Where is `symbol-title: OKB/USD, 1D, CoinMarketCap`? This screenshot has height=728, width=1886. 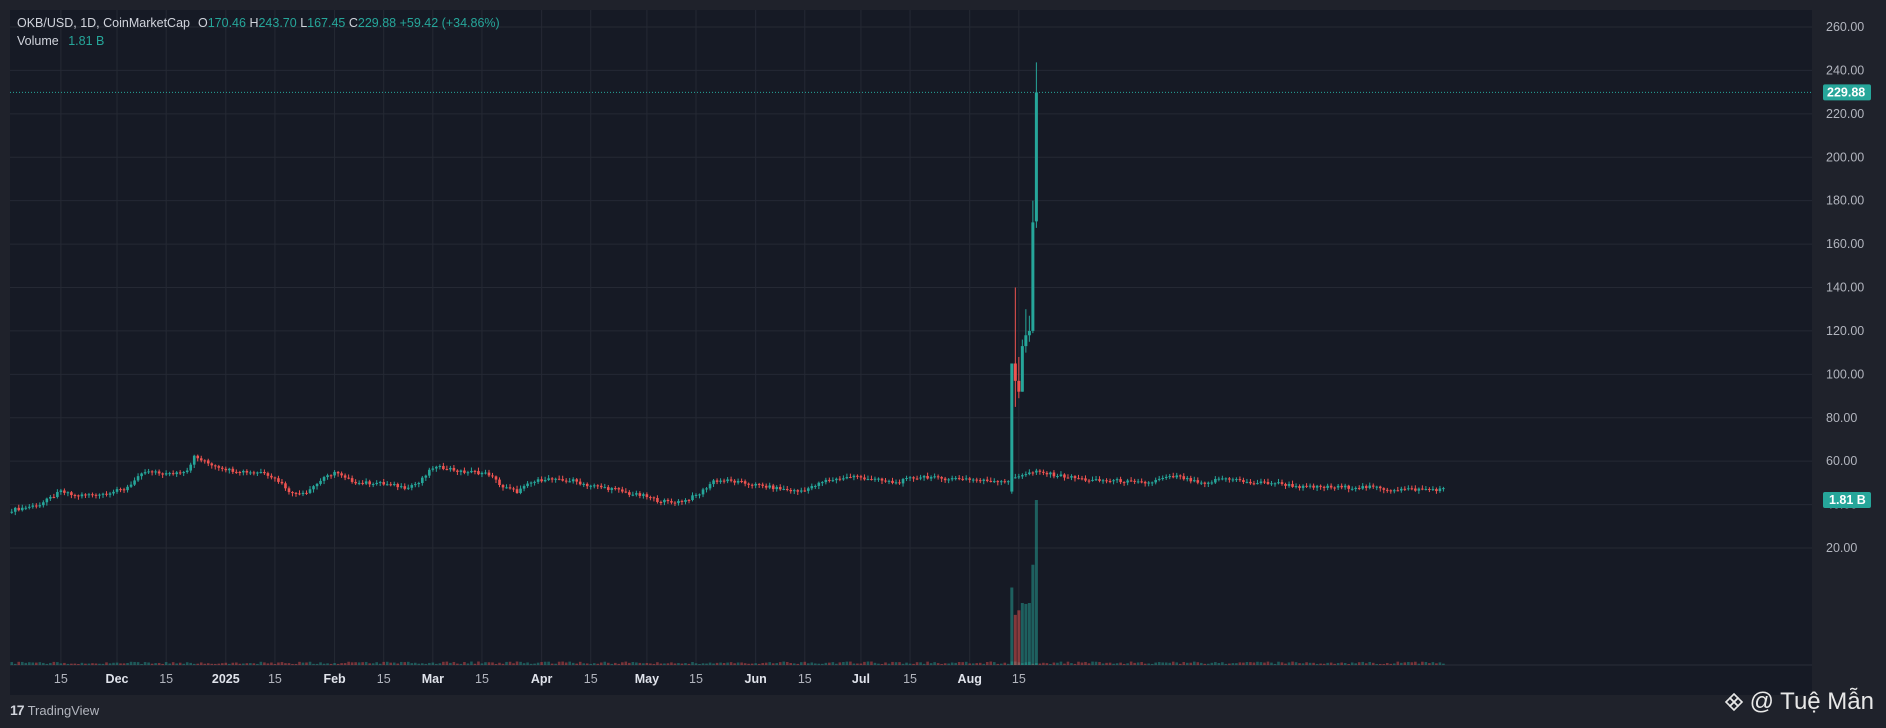 symbol-title: OKB/USD, 1D, CoinMarketCap is located at coordinates (103, 23).